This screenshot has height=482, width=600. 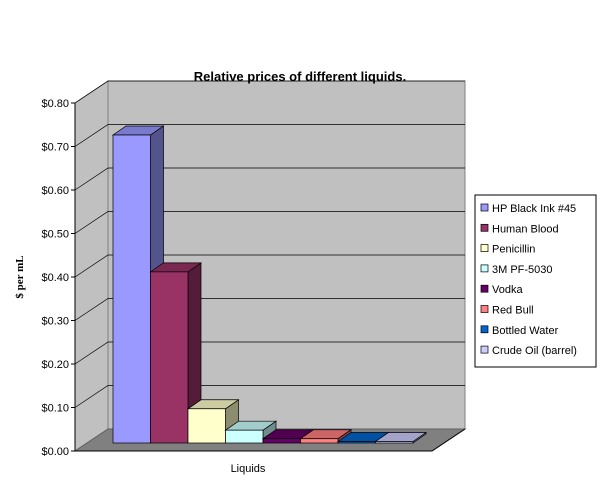 I want to click on legend-label: Crude Oil (barrel), so click(x=534, y=351).